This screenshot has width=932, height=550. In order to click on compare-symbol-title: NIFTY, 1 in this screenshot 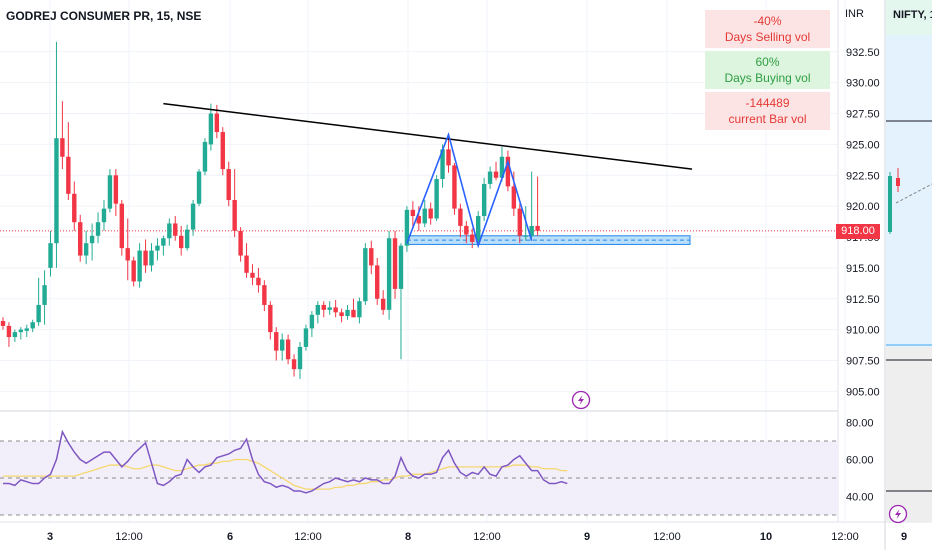, I will do `click(912, 15)`.